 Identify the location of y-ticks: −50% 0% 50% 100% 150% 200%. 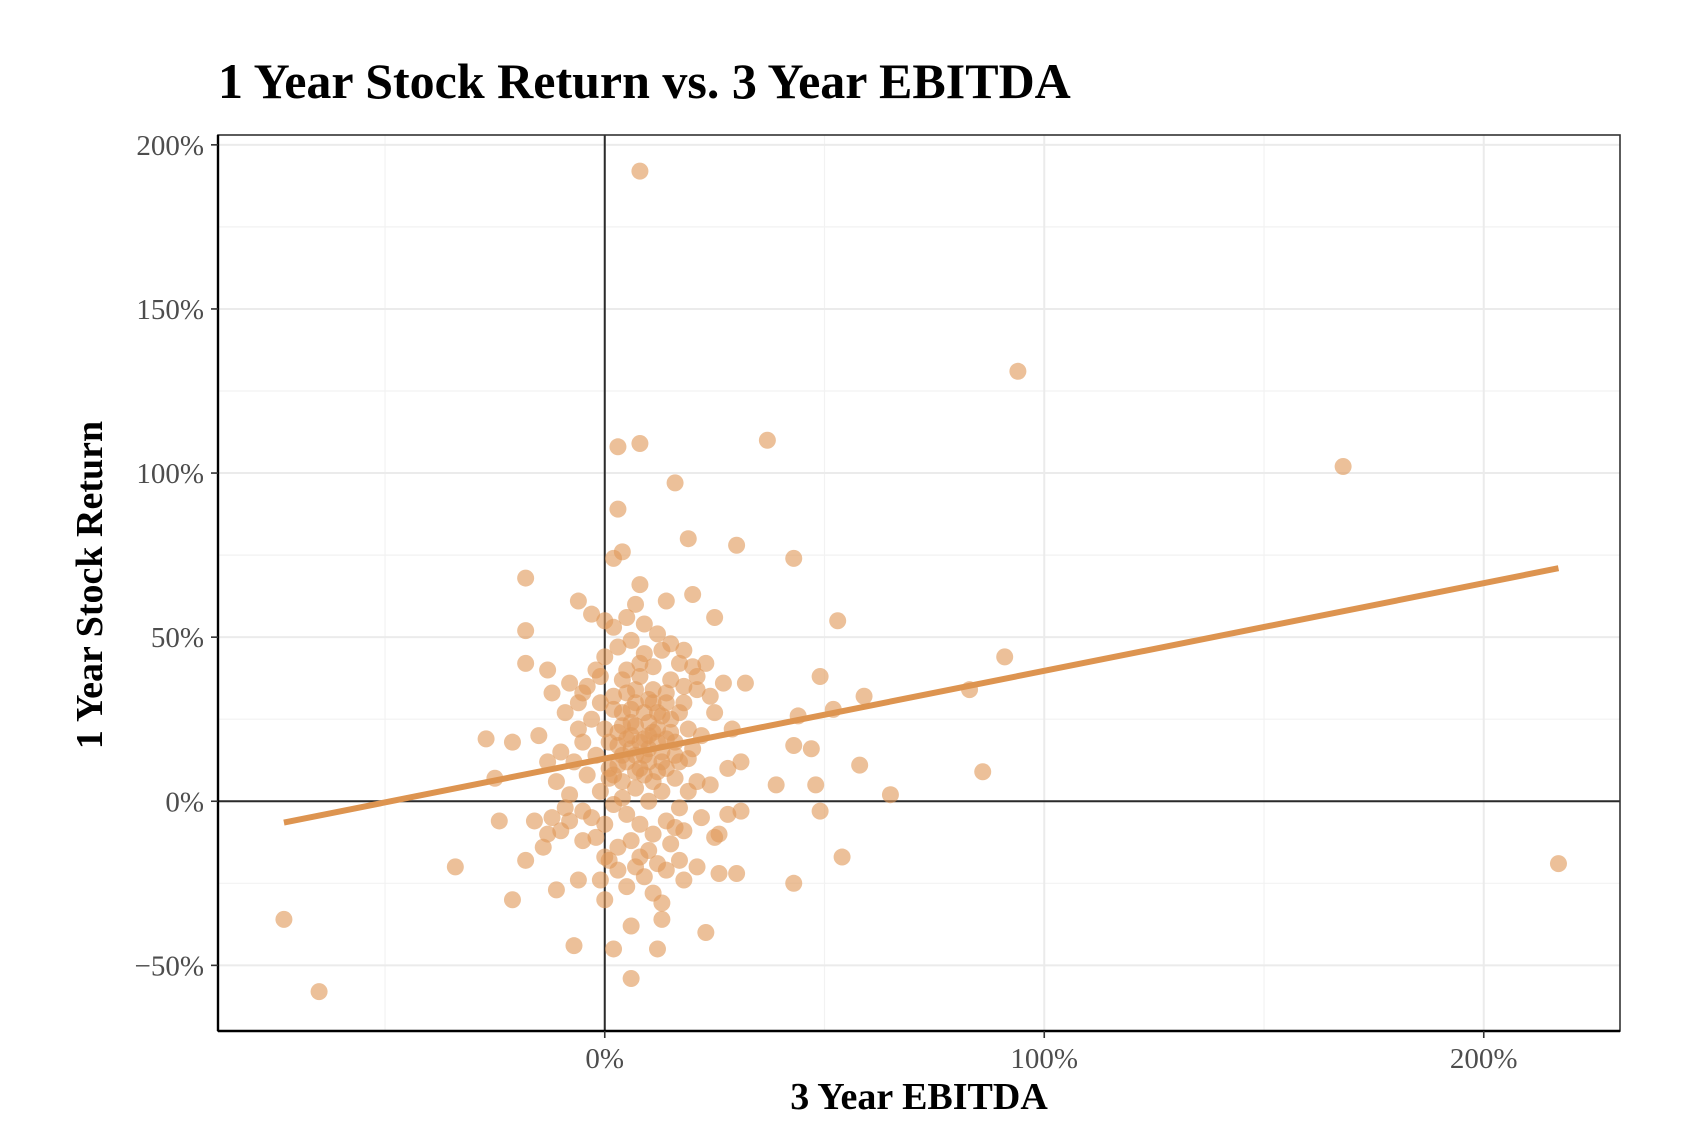
(176, 556).